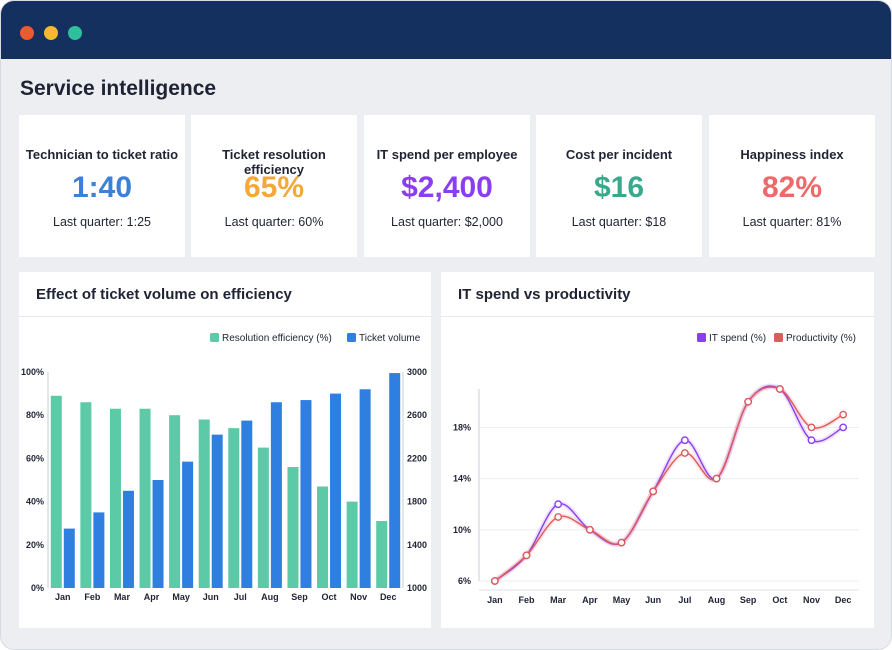 The image size is (892, 650). I want to click on legend-swatch-efficiency, so click(214, 337).